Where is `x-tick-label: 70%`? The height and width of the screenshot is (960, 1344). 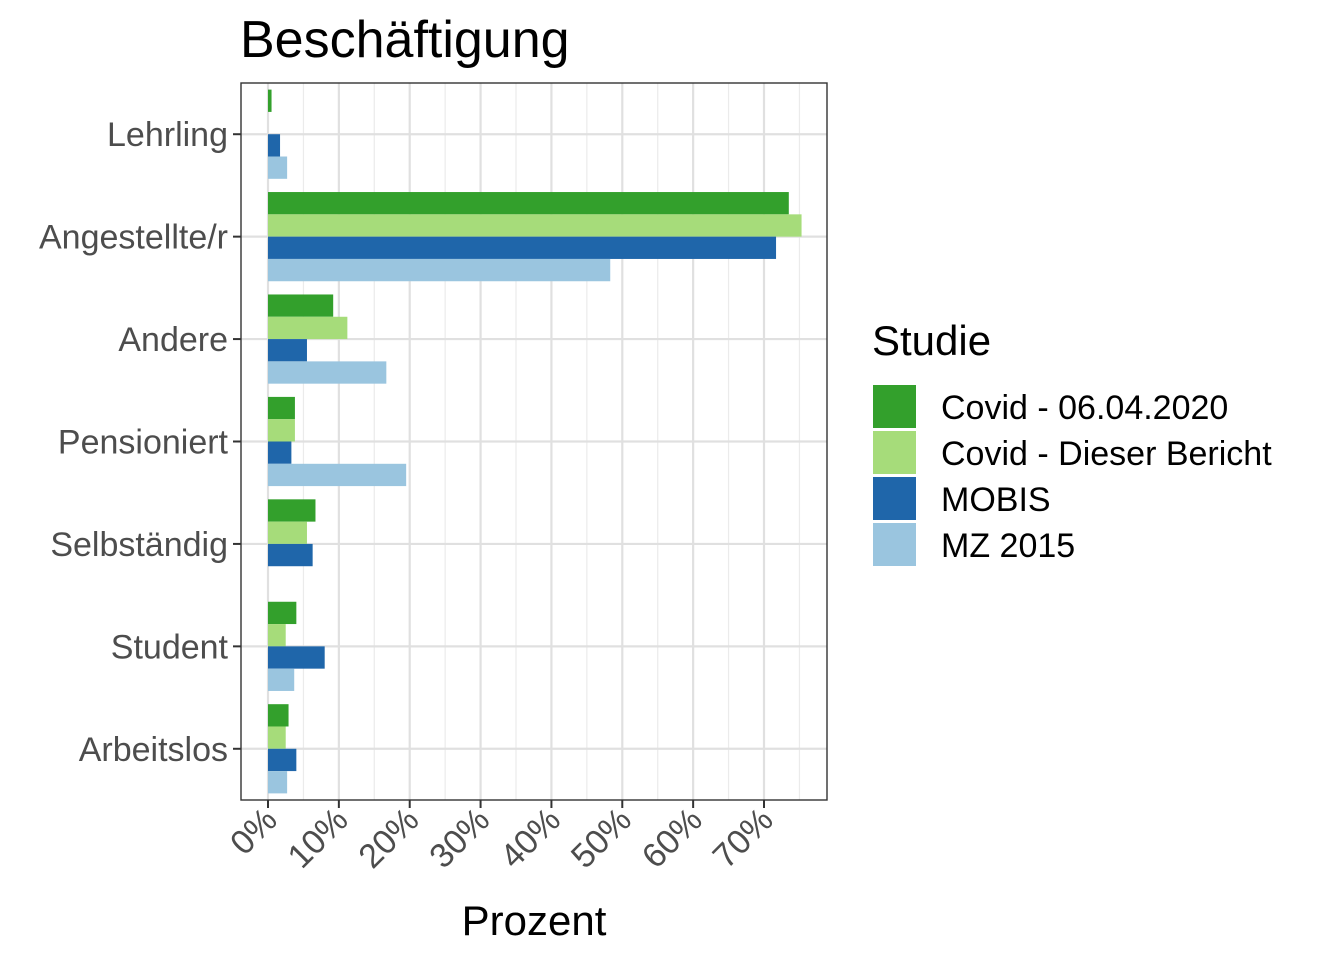
x-tick-label: 70% is located at coordinates (743, 838).